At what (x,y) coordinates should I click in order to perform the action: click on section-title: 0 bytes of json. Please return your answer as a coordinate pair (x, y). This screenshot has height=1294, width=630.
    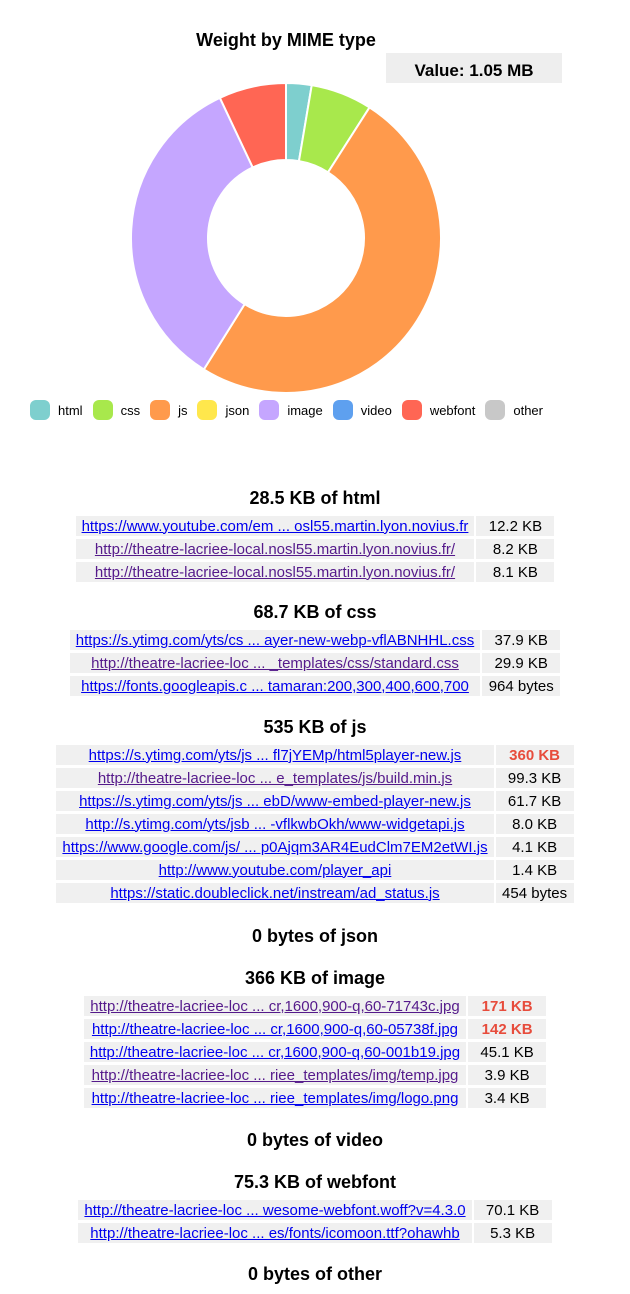
    Looking at the image, I should click on (315, 936).